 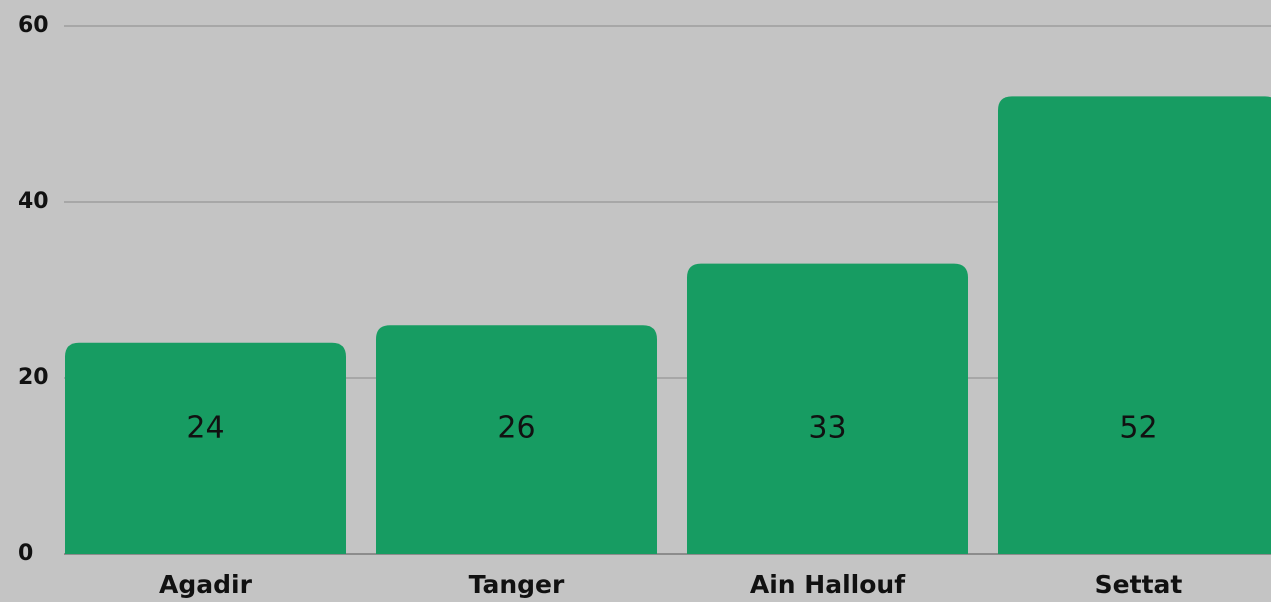 I want to click on value-label: 24, so click(x=205, y=428).